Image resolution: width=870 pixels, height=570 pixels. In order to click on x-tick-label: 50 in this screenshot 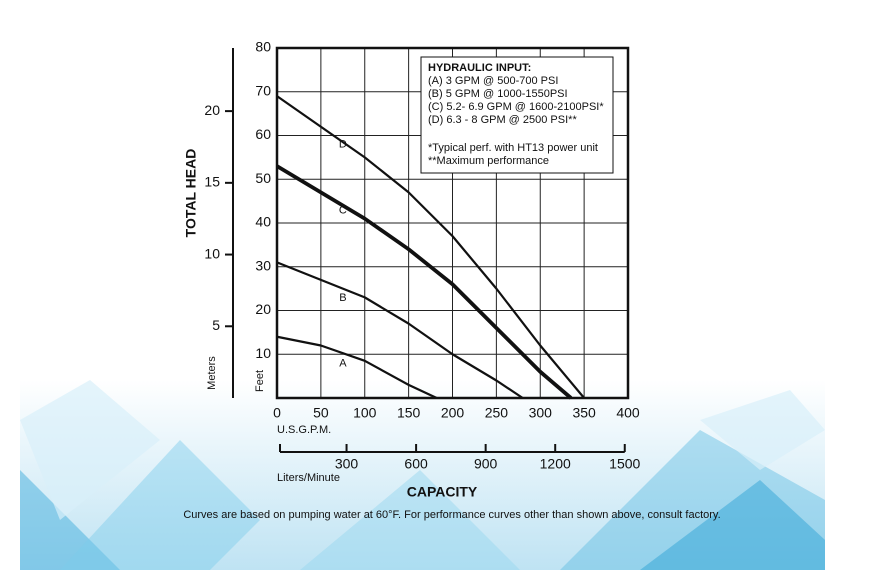, I will do `click(321, 413)`.